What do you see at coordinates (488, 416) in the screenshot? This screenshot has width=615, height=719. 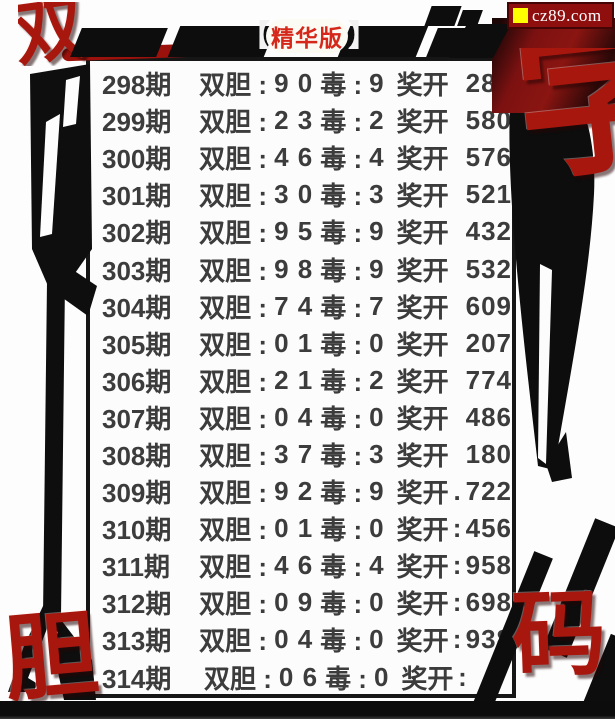 I see `result-value: 486` at bounding box center [488, 416].